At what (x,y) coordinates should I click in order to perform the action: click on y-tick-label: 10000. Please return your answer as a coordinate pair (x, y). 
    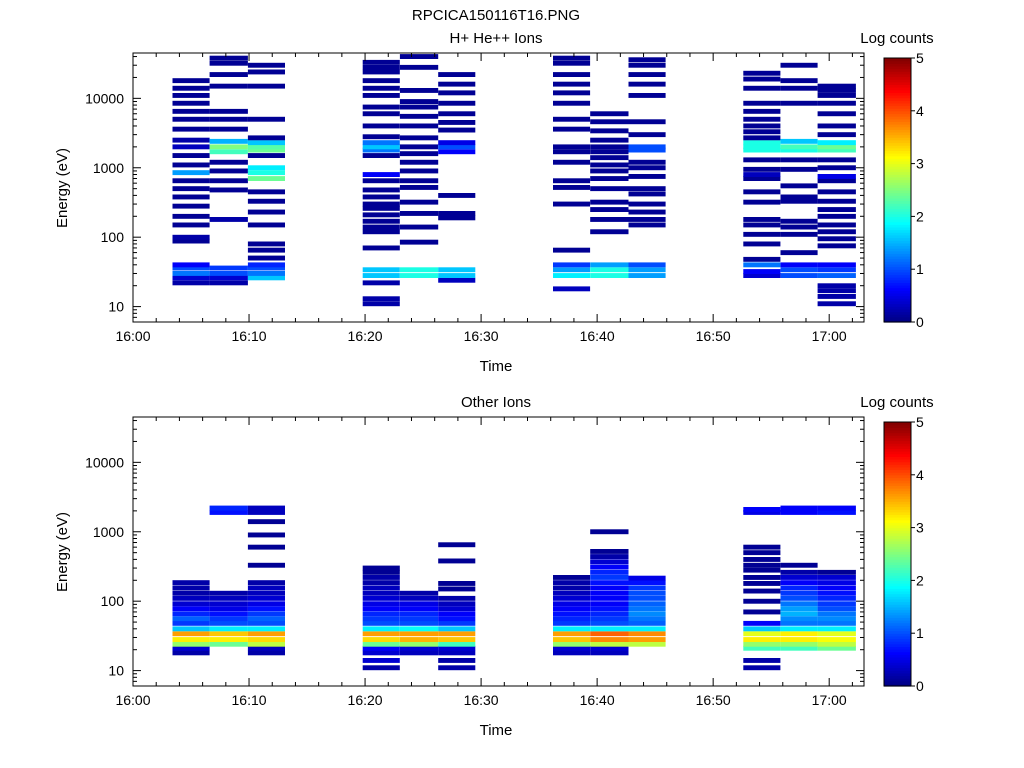
    Looking at the image, I should click on (104, 98).